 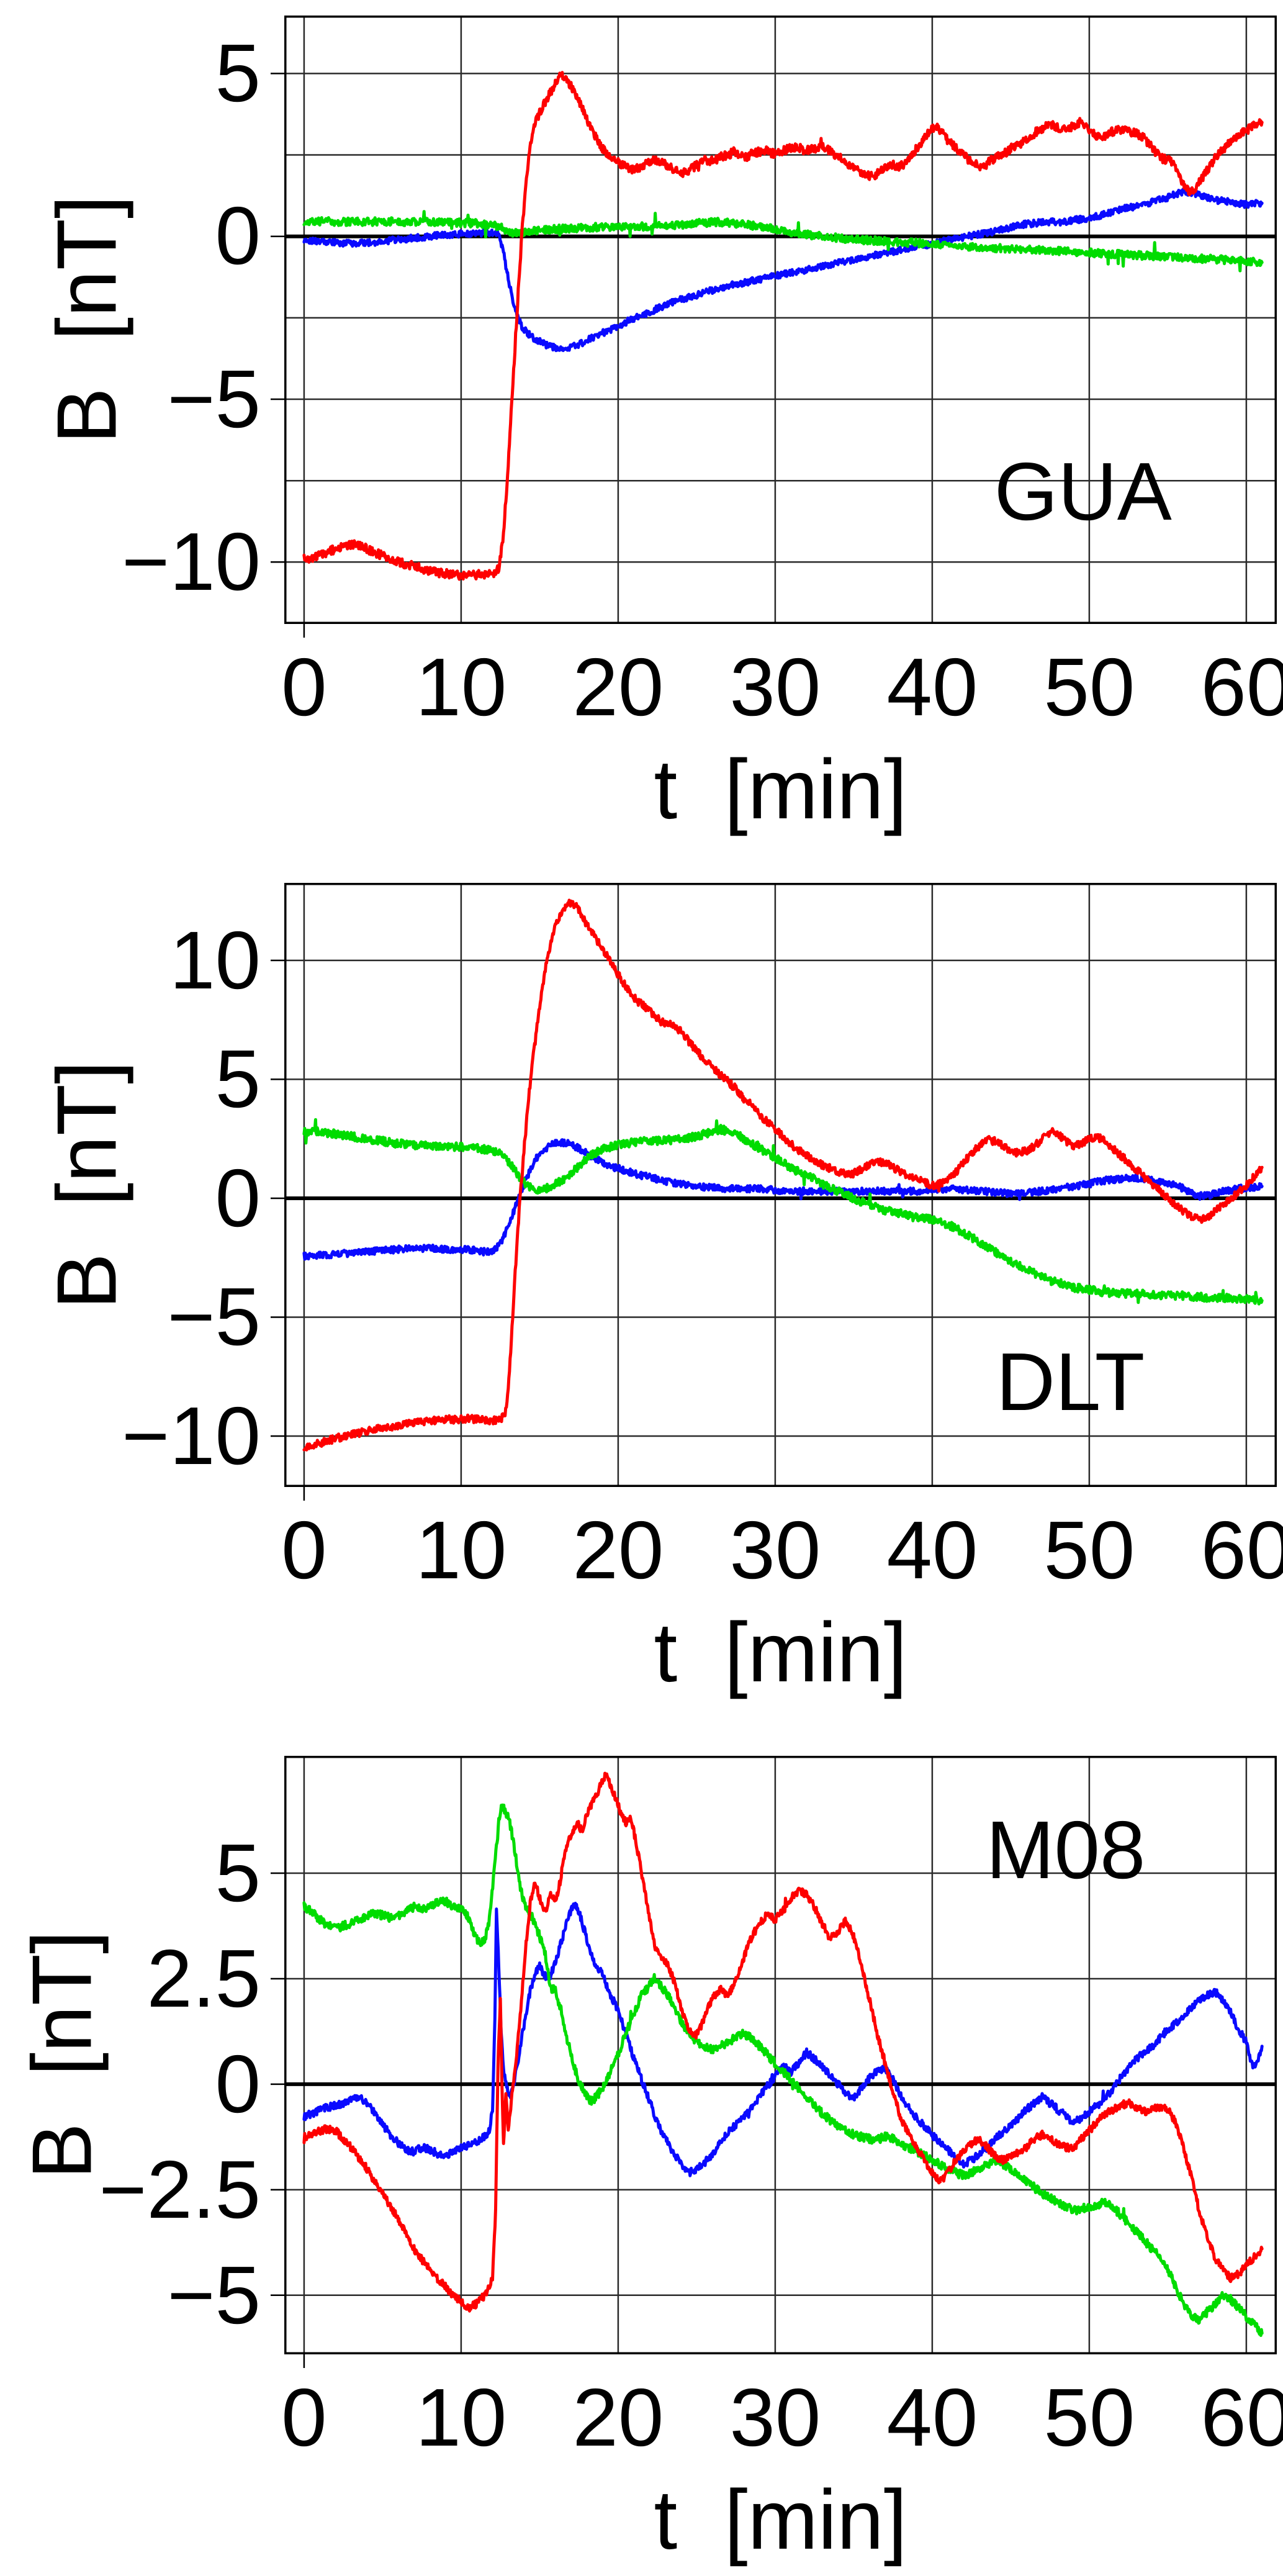 What do you see at coordinates (783, 1199) in the screenshot?
I see `dlt-blue-trace` at bounding box center [783, 1199].